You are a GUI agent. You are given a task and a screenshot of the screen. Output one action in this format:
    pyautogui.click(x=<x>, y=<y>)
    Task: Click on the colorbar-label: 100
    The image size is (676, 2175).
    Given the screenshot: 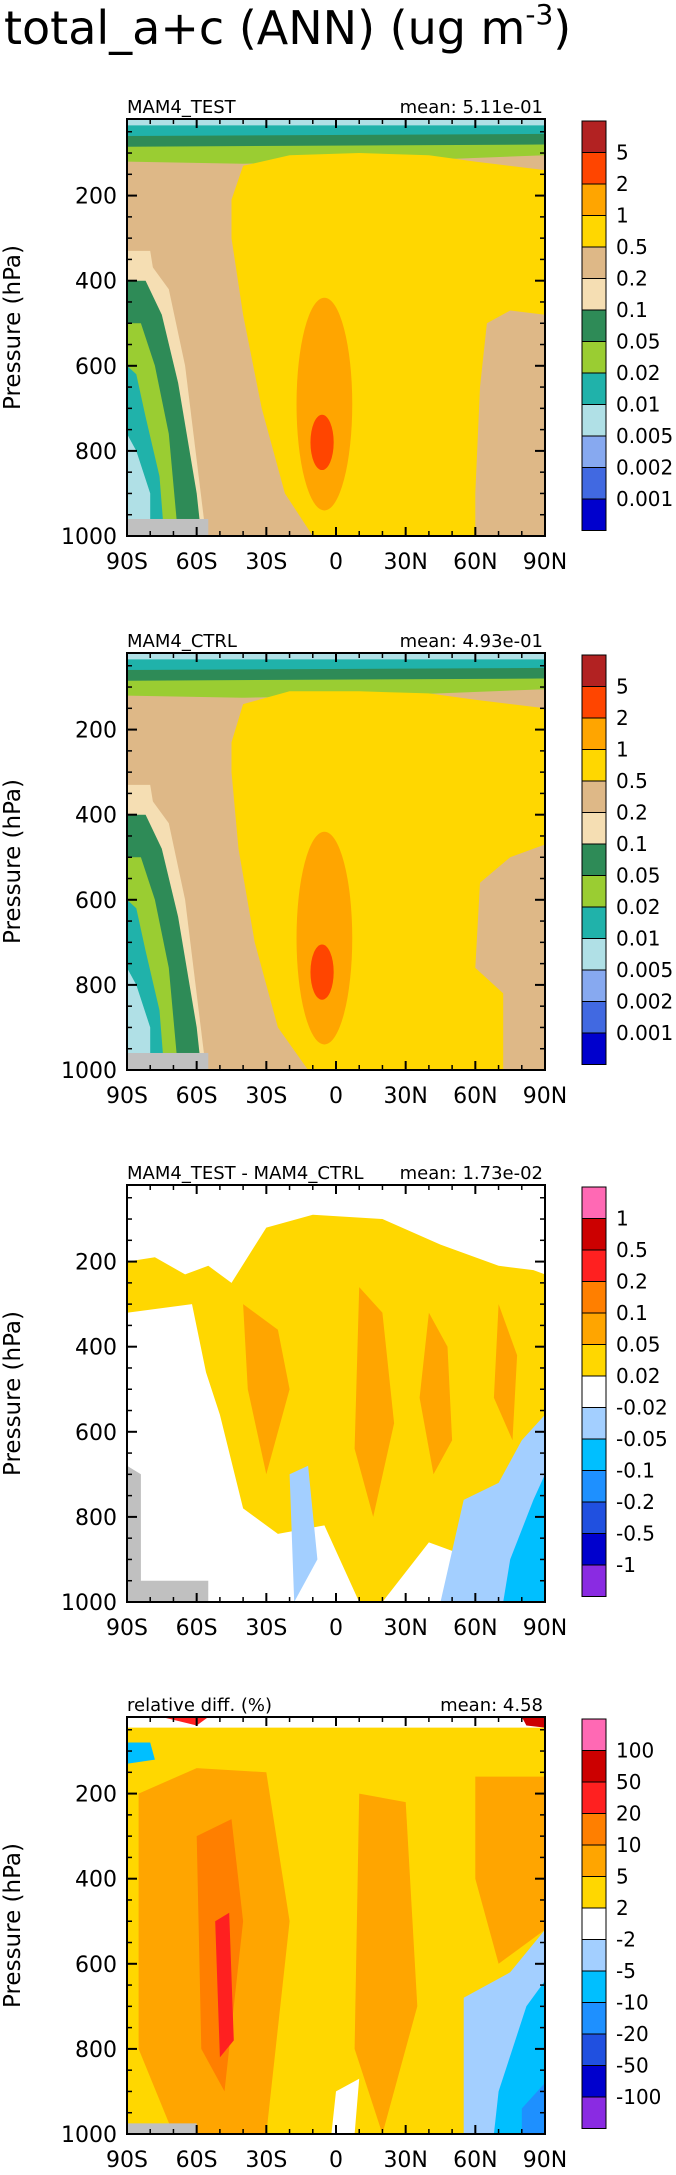 What is the action you would take?
    pyautogui.click(x=635, y=1751)
    